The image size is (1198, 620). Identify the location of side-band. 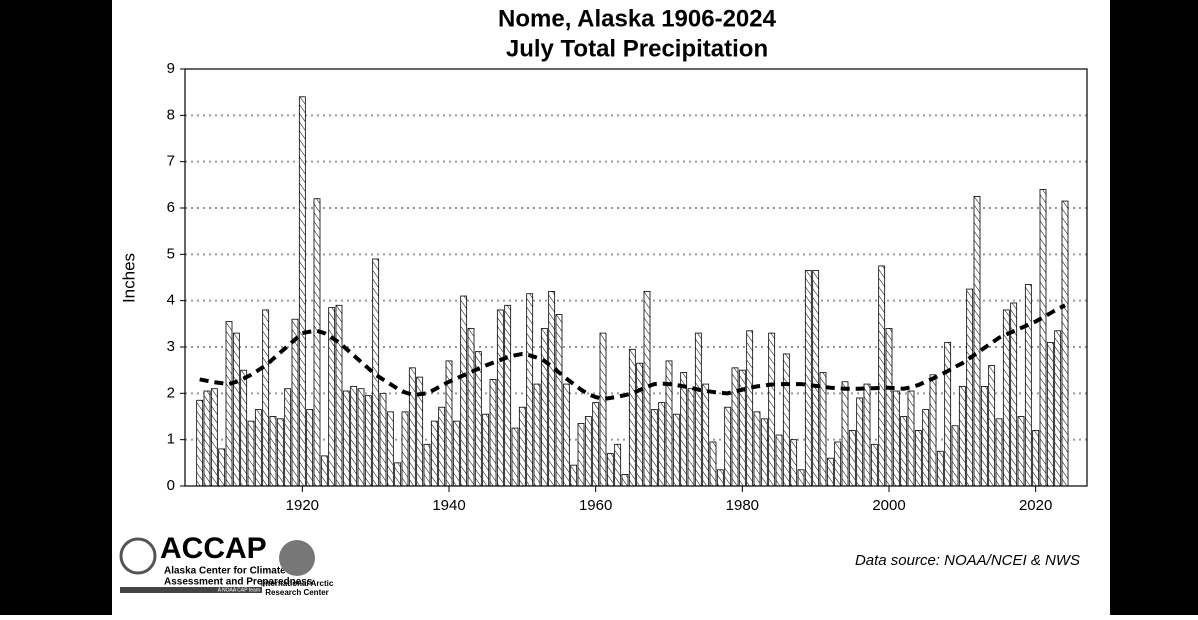
(56, 307).